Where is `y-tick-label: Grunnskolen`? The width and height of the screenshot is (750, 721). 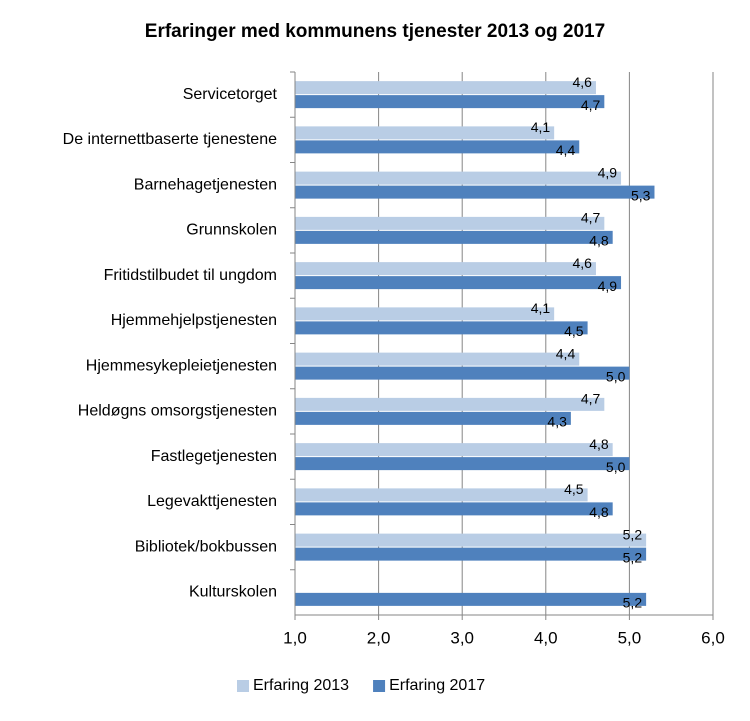 y-tick-label: Grunnskolen is located at coordinates (231, 230).